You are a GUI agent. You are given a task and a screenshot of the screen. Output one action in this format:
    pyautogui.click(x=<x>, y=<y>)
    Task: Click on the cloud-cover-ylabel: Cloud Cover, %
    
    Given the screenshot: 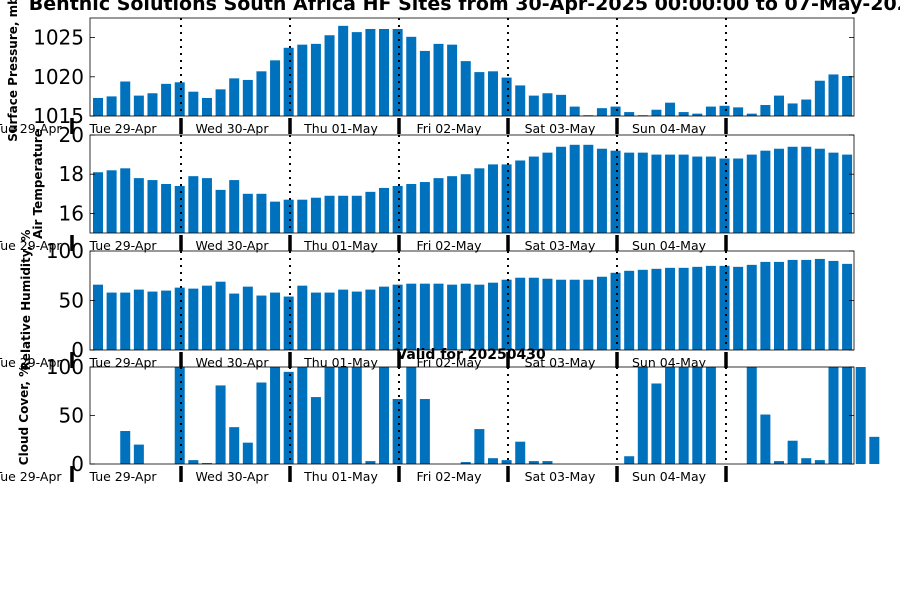 What is the action you would take?
    pyautogui.click(x=24, y=415)
    